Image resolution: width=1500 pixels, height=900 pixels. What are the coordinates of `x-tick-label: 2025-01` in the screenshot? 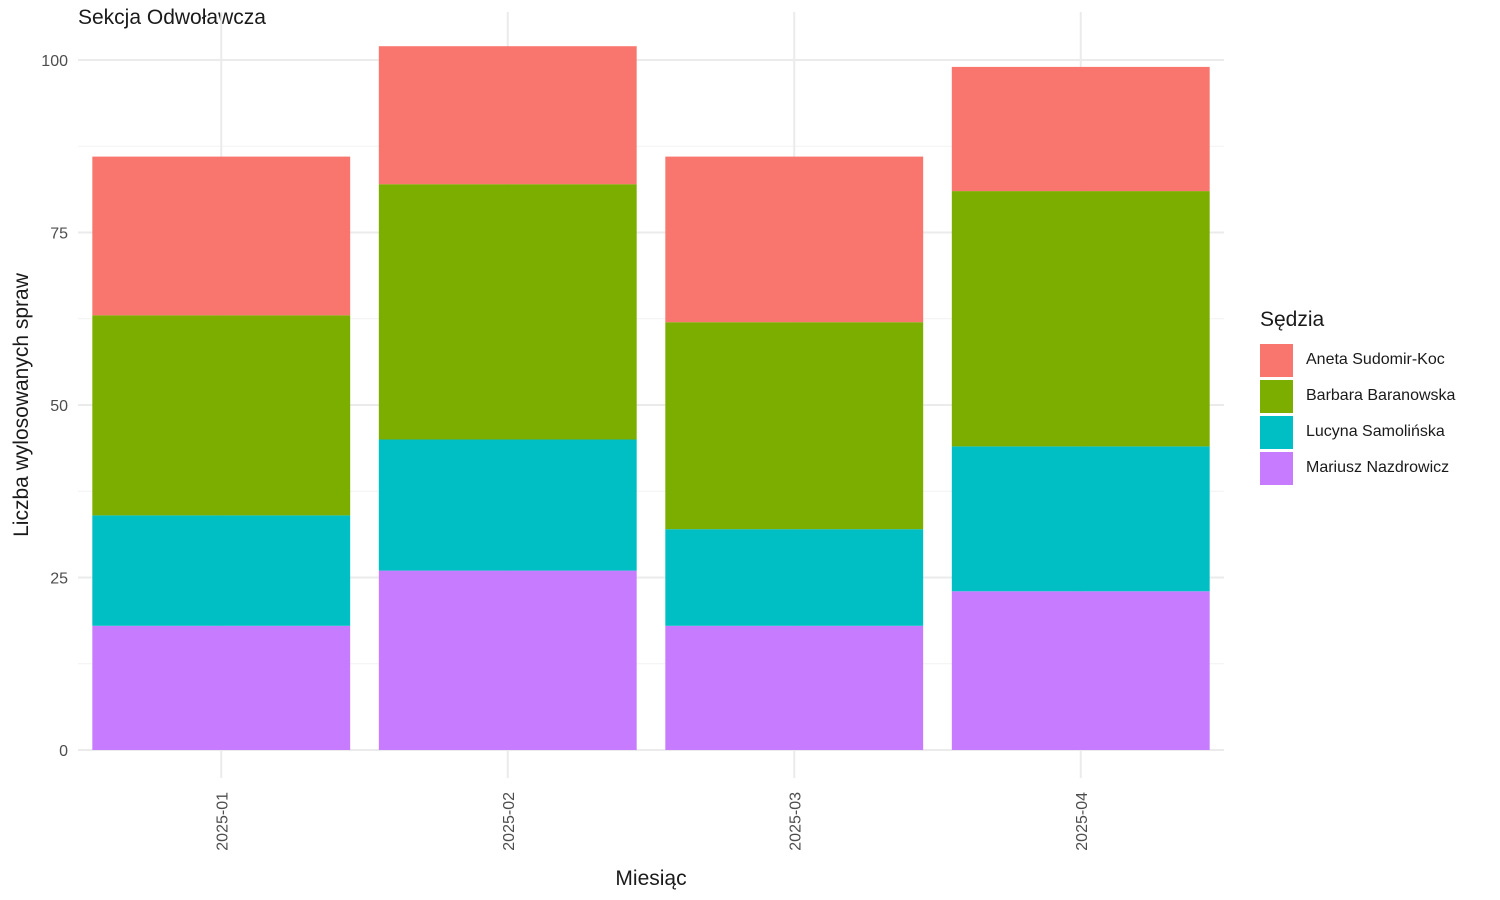 It's located at (222, 821).